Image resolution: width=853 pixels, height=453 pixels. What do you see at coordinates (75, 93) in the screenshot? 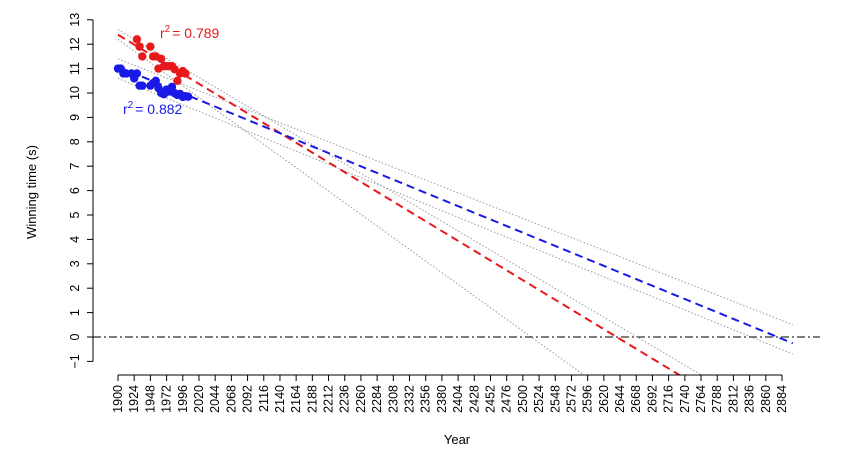
I see `y-tick-label: 10` at bounding box center [75, 93].